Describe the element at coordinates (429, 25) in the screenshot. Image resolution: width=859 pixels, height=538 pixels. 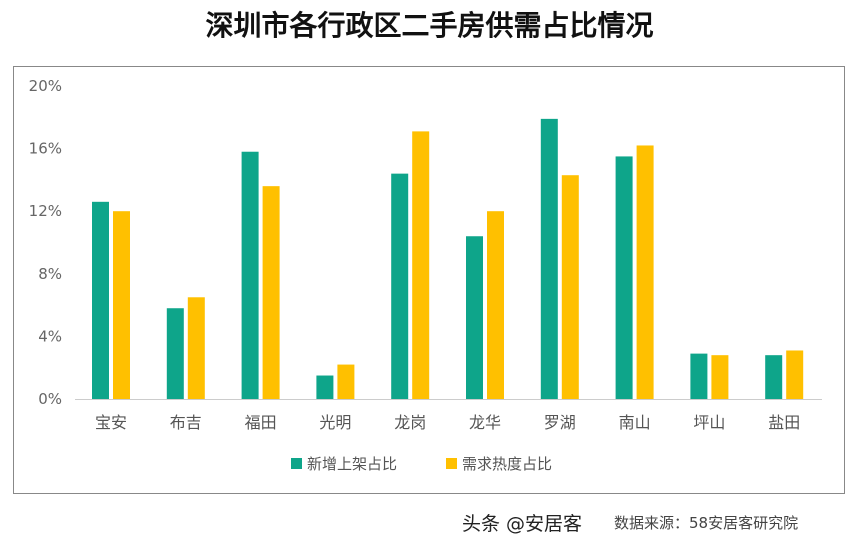
I see `chart-title: 深圳市各行政区二手房供需占比情况` at that location.